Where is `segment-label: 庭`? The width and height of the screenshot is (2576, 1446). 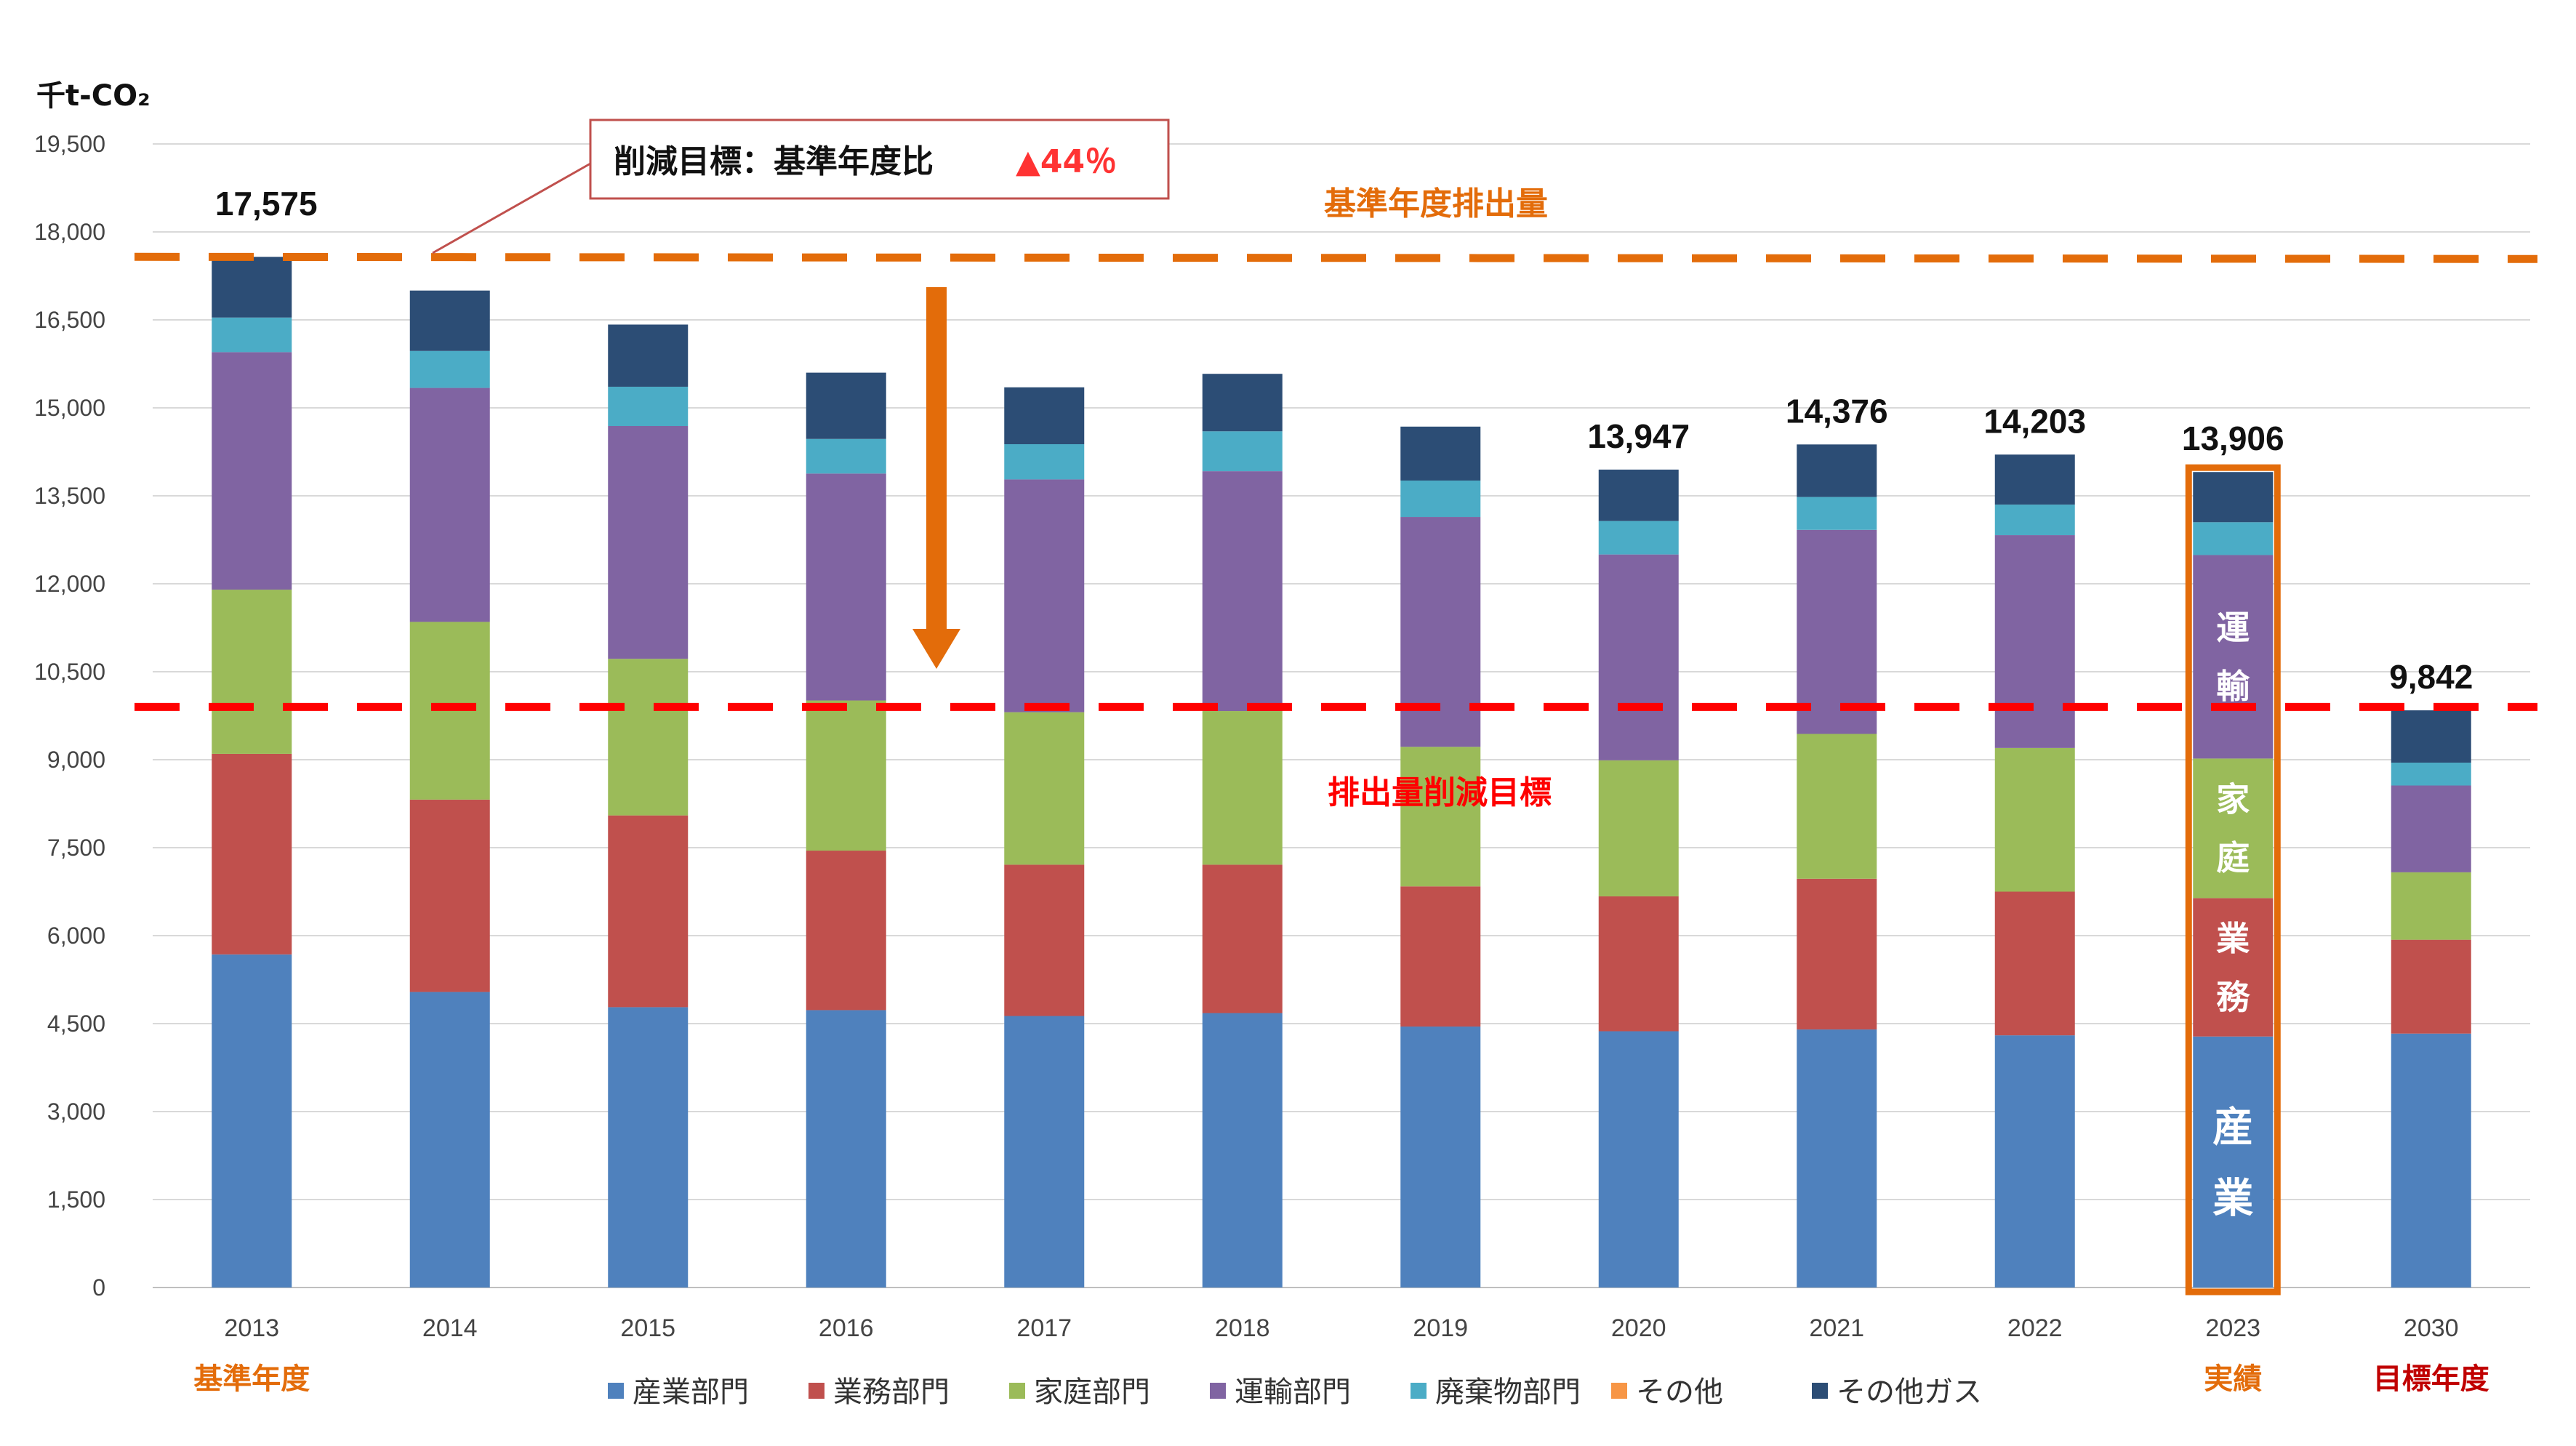 segment-label: 庭 is located at coordinates (2233, 857).